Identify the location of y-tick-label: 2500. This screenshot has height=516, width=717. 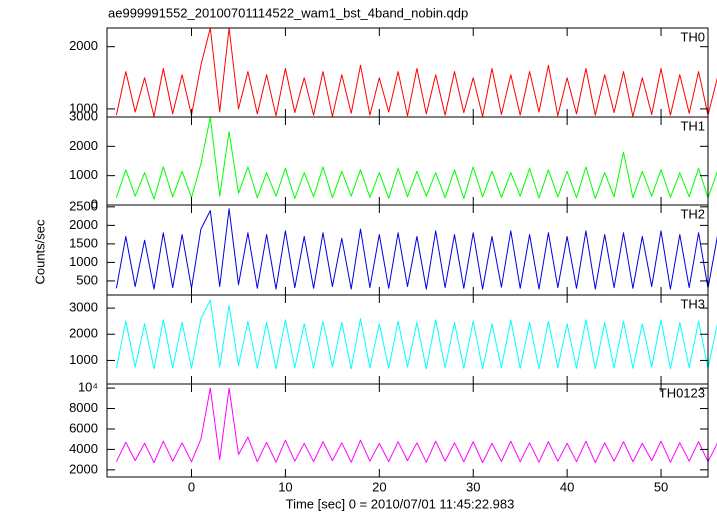
(83, 205).